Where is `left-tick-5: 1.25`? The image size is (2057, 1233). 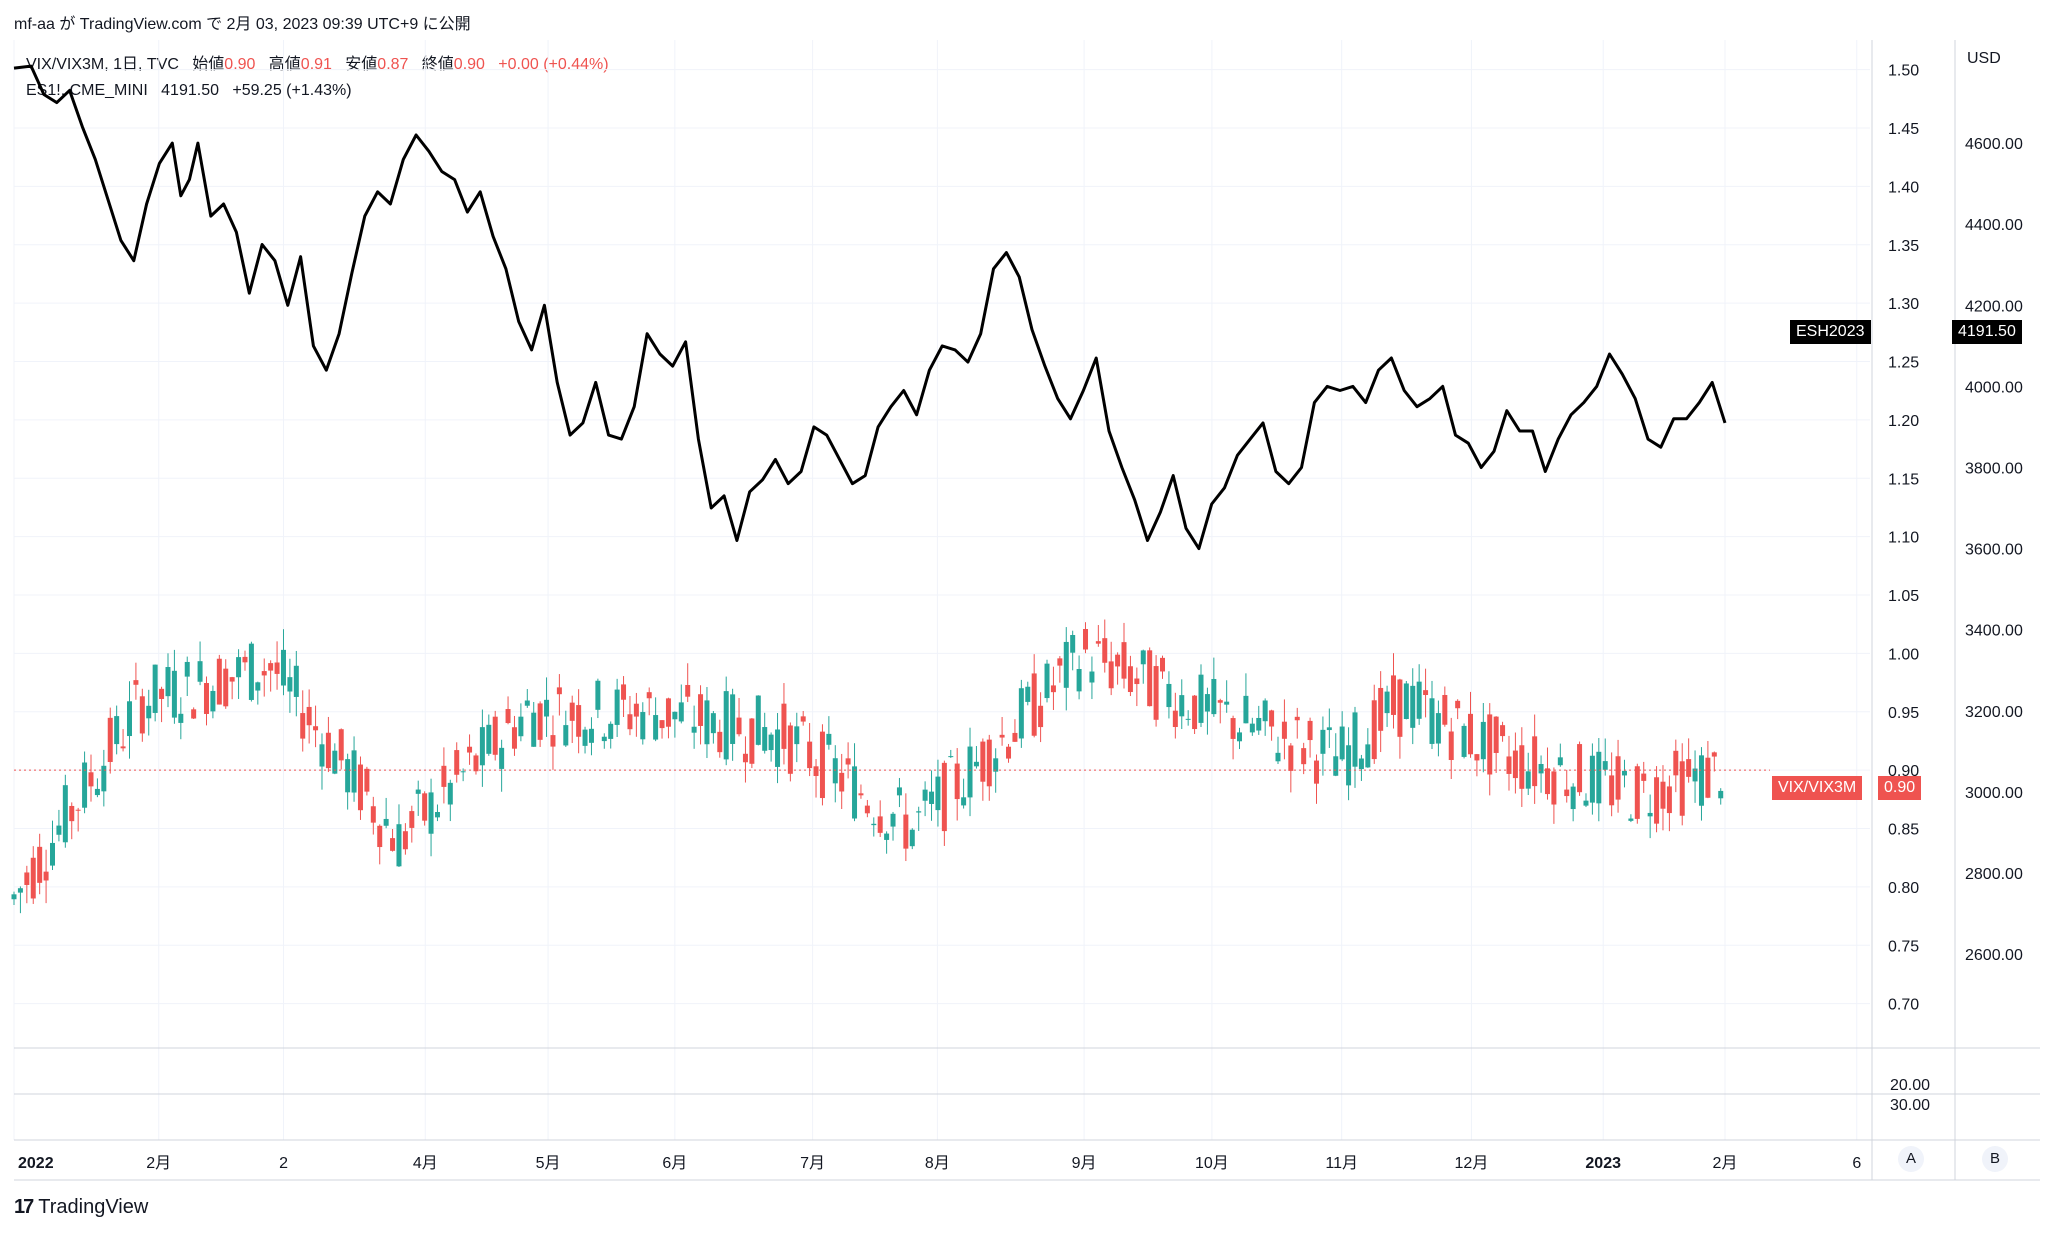 left-tick-5: 1.25 is located at coordinates (1903, 363).